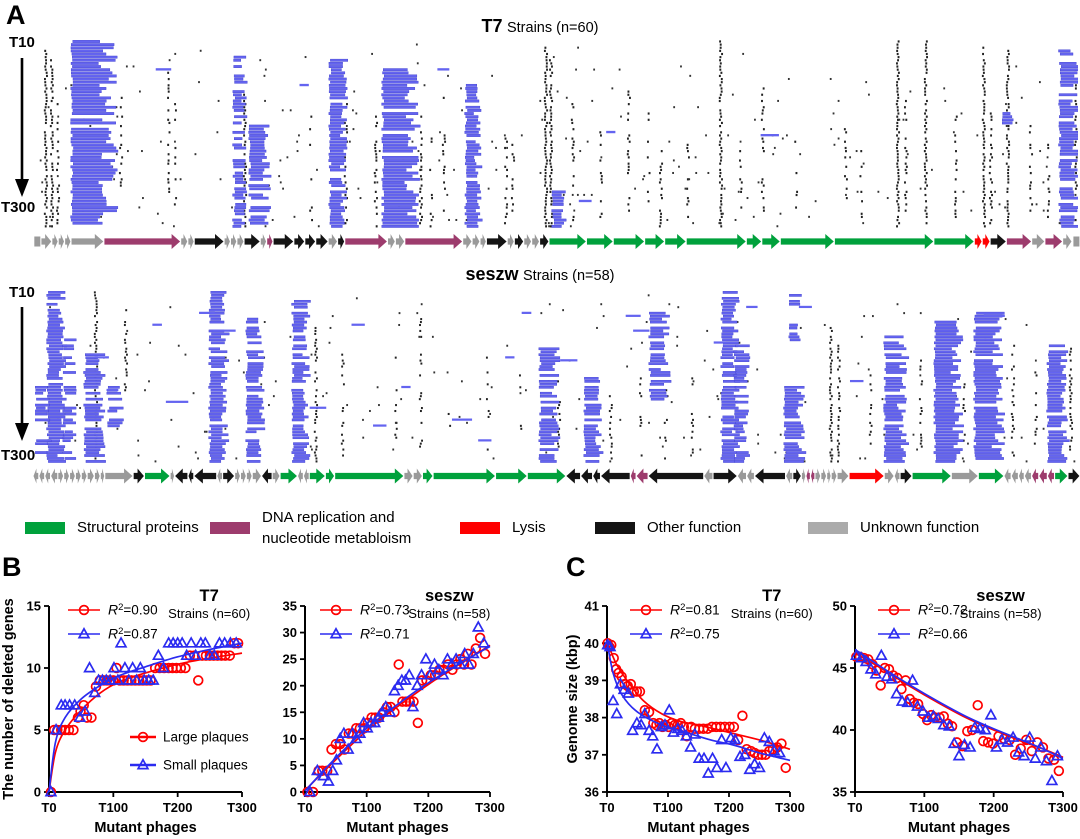 Image resolution: width=1080 pixels, height=839 pixels. Describe the element at coordinates (492, 274) in the screenshot. I see `seszw-title-bold: seszw` at that location.